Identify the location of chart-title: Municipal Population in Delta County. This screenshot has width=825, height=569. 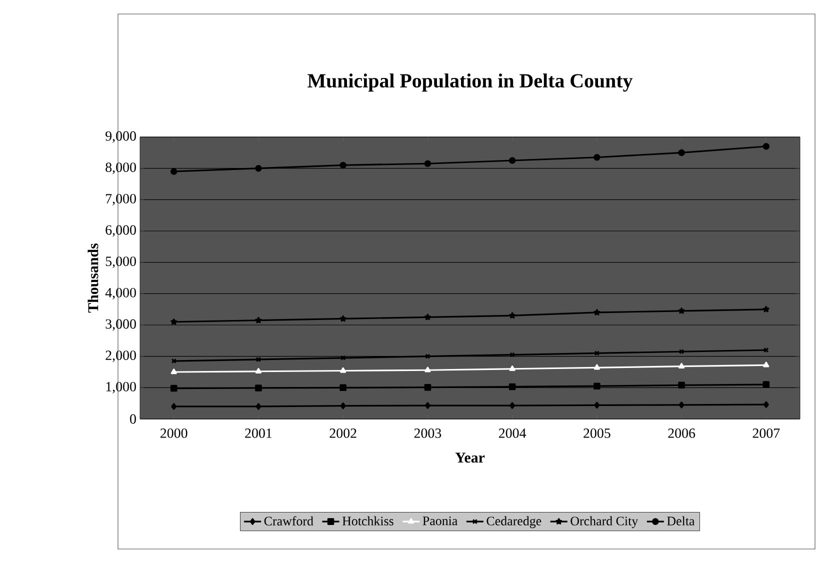
(470, 83).